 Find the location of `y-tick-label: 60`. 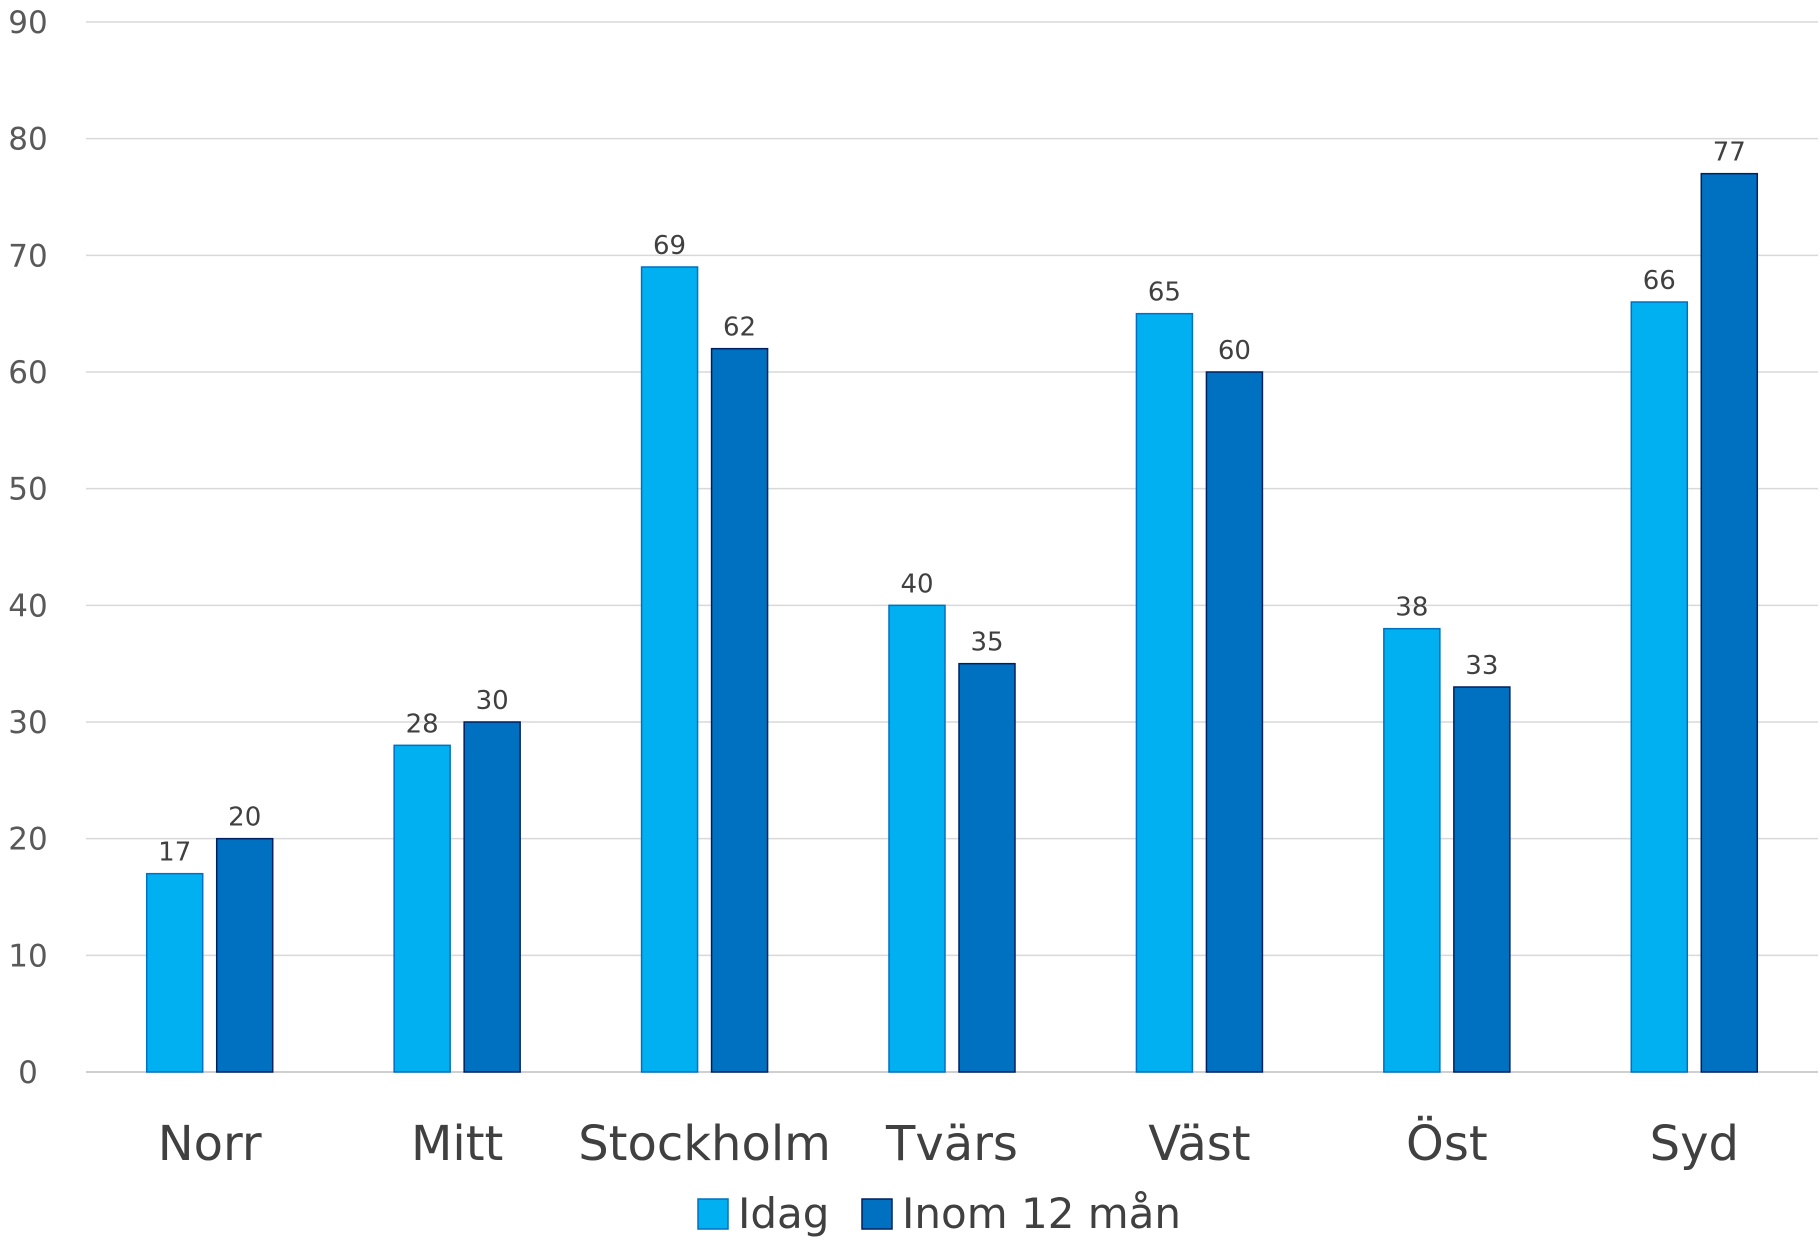

y-tick-label: 60 is located at coordinates (27, 373).